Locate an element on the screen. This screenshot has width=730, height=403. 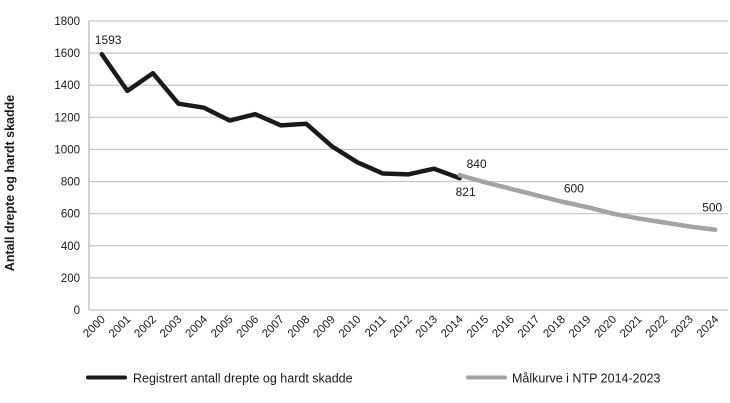
x-tick-label: 2020 is located at coordinates (606, 327).